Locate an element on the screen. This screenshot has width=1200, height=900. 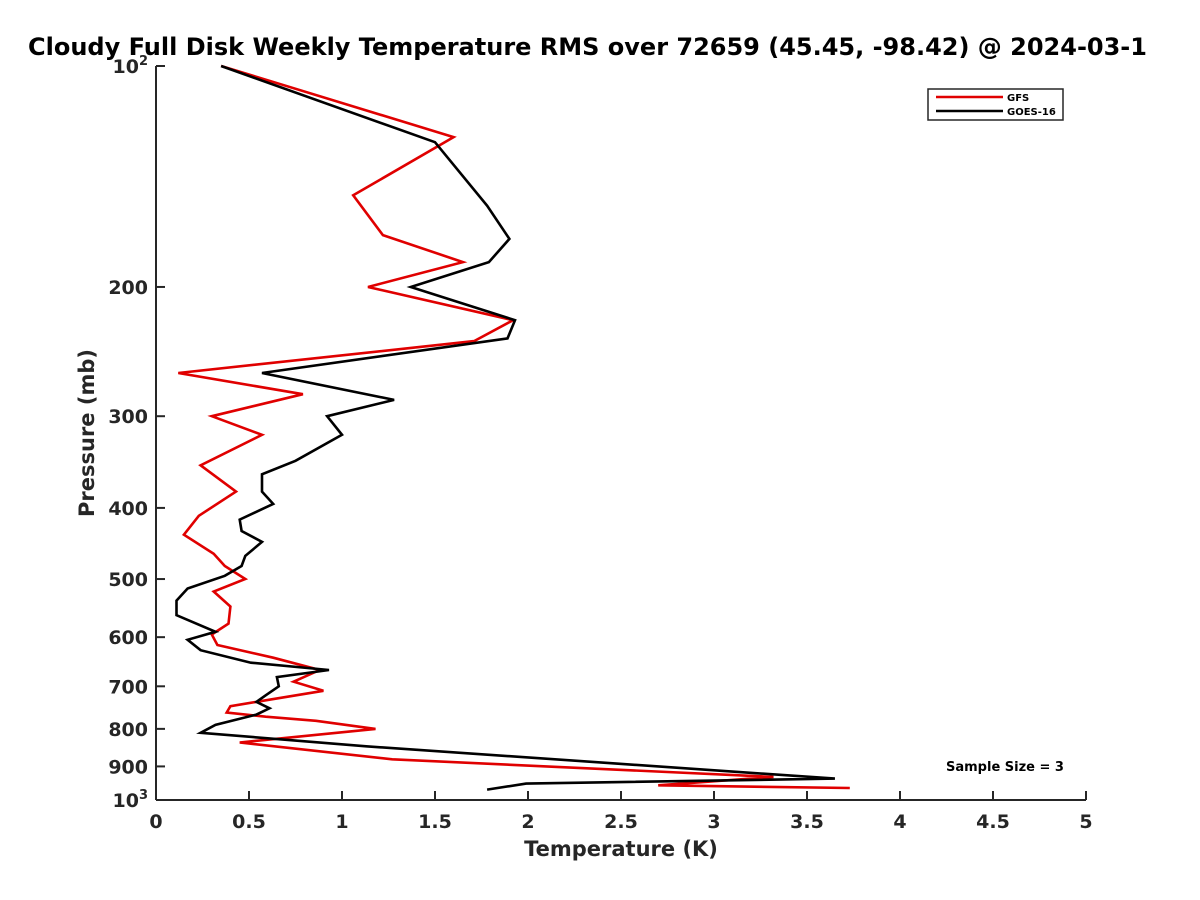
x-ticks: 0 0.5 1 1.5 2 2.5 3 3.5 4 4.5 5 is located at coordinates (621, 812).